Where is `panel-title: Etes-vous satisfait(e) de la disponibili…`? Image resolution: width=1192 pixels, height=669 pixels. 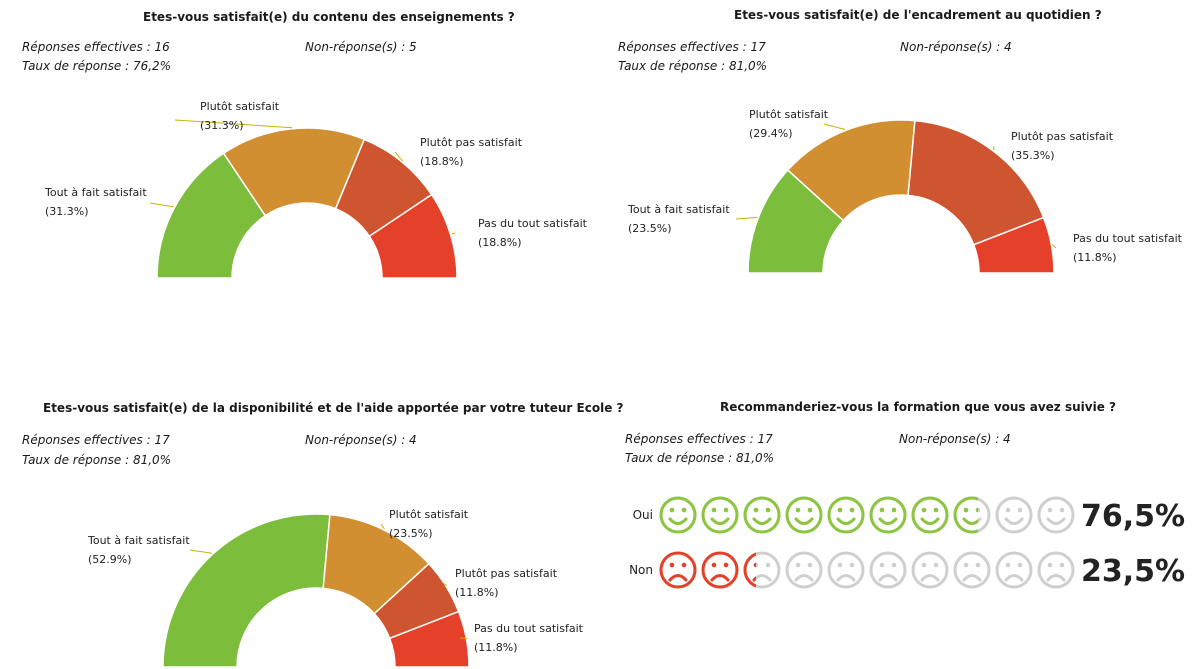
panel-title: Etes-vous satisfait(e) de la disponibili… is located at coordinates (333, 408).